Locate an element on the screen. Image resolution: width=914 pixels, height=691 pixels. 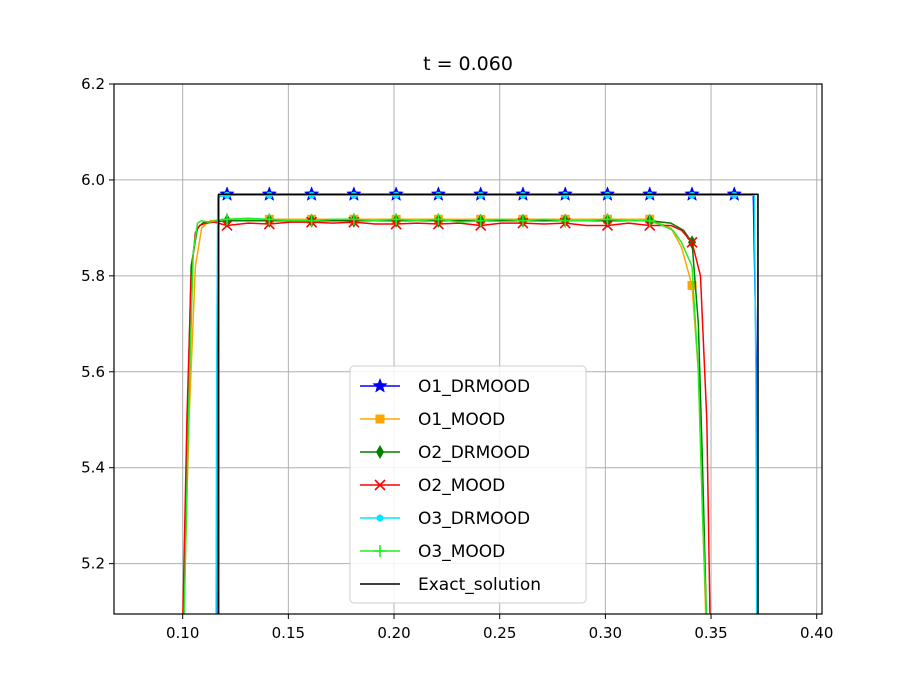
legend-item-o2-mood: O2_MOOD is located at coordinates (432, 486).